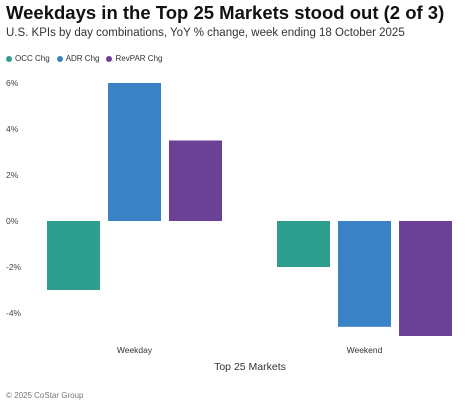 This screenshot has height=405, width=465. What do you see at coordinates (364, 274) in the screenshot?
I see `bar-adr-weekend` at bounding box center [364, 274].